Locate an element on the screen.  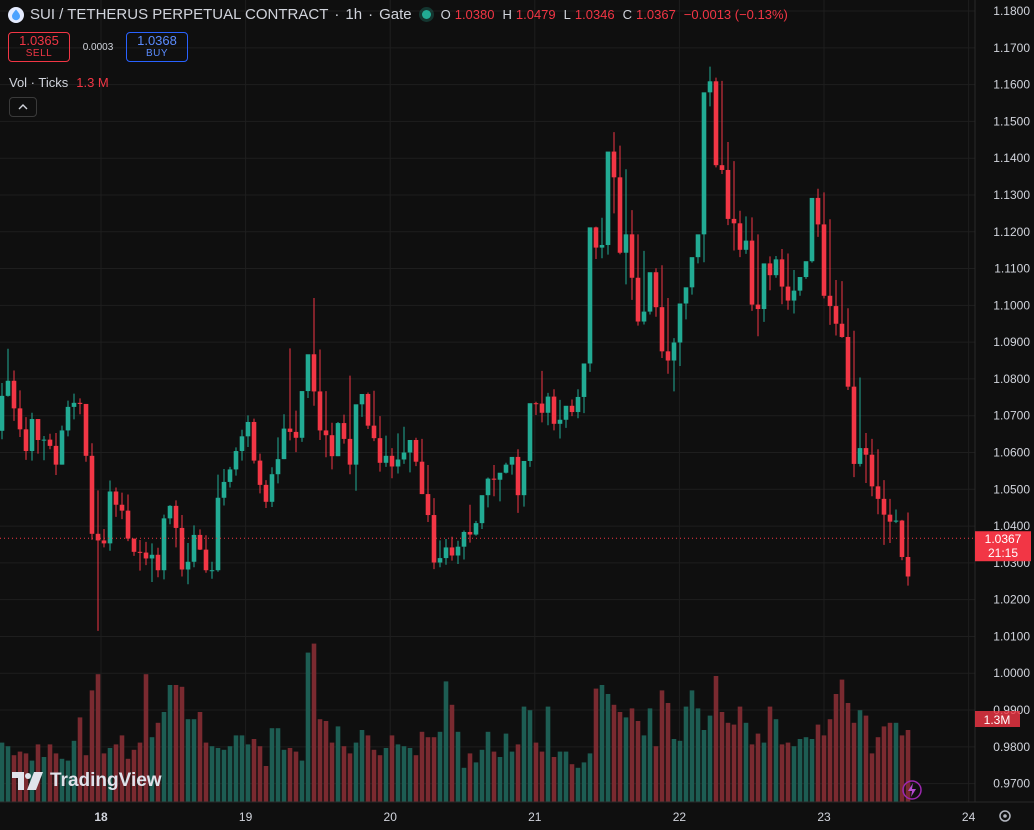
close-value: 1.0367 is located at coordinates (656, 14).